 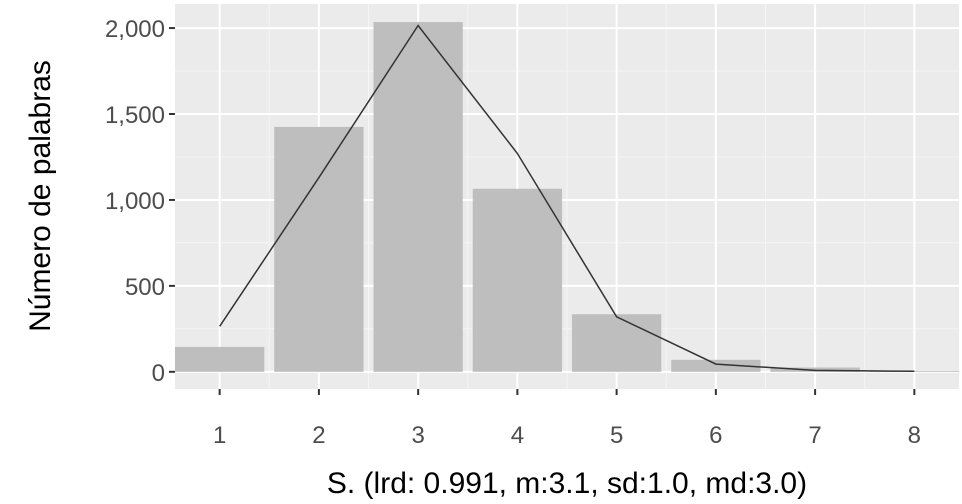 I want to click on x-tick-label: 8, so click(x=914, y=435).